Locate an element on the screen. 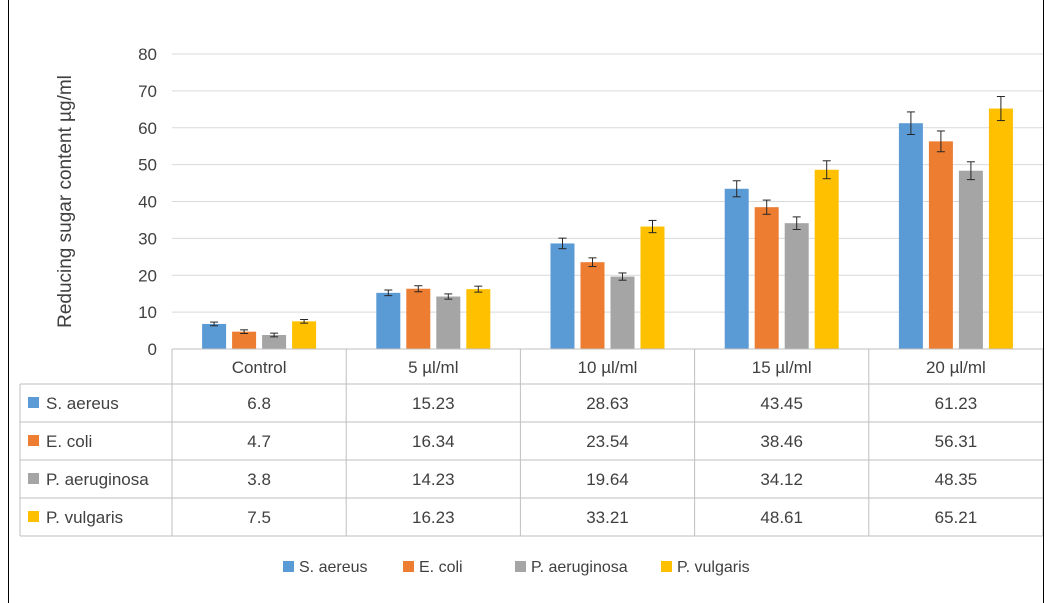  data-label: 6.8 is located at coordinates (259, 403).